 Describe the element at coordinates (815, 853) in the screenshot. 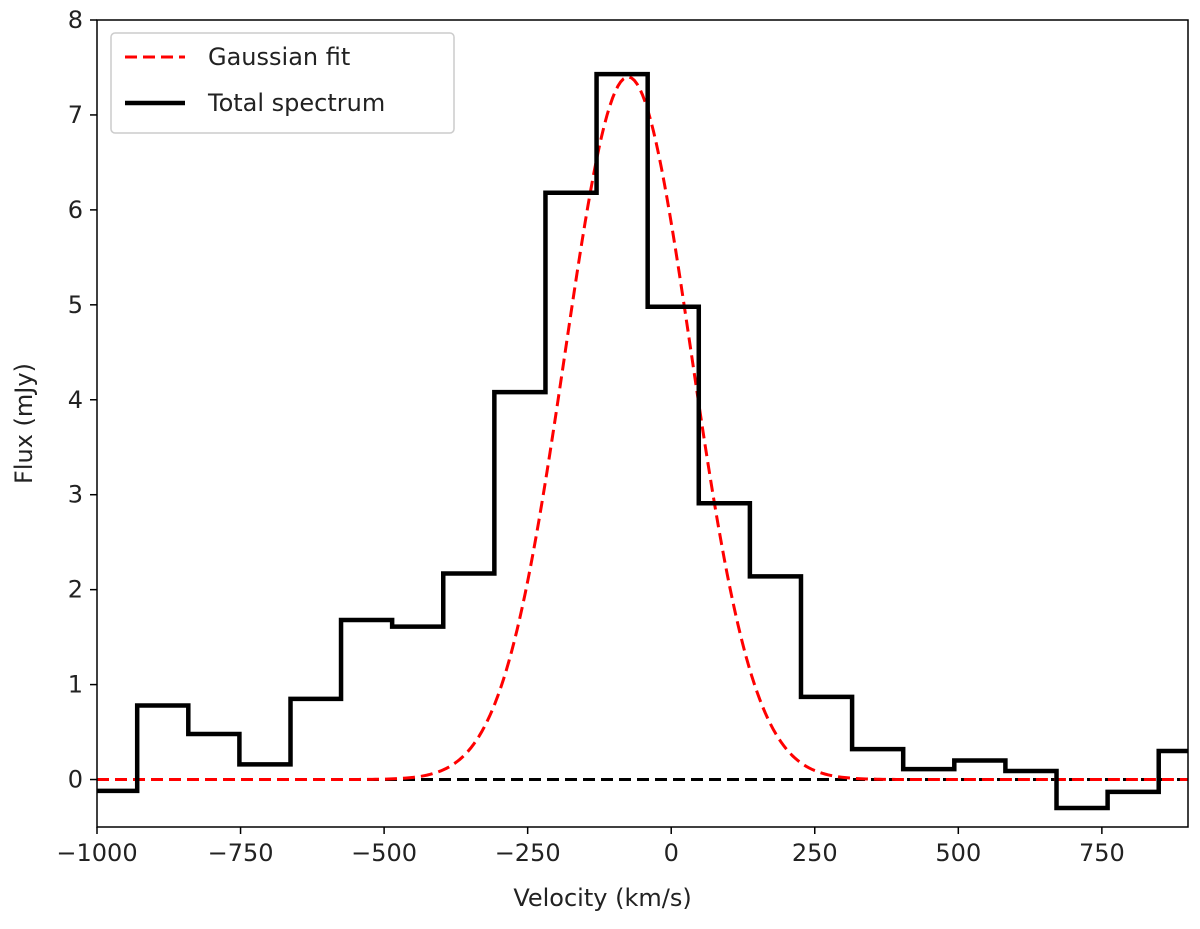

I see `x-tick-label: 250` at that location.